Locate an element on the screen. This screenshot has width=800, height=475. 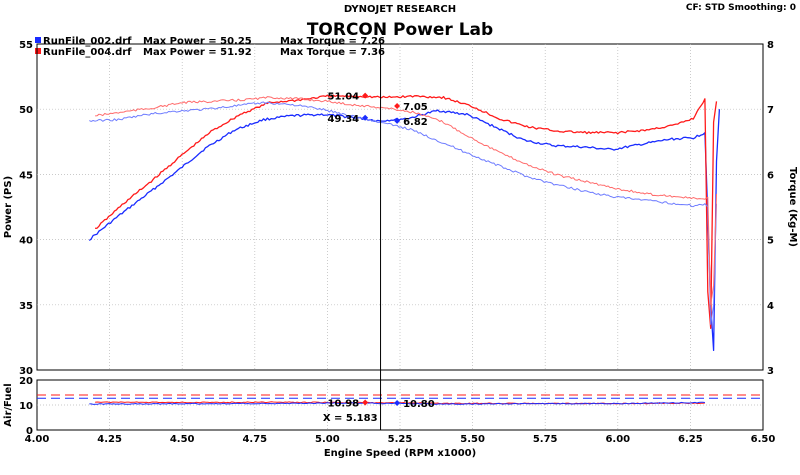
y2-tick-label: 5 is located at coordinates (770, 241).